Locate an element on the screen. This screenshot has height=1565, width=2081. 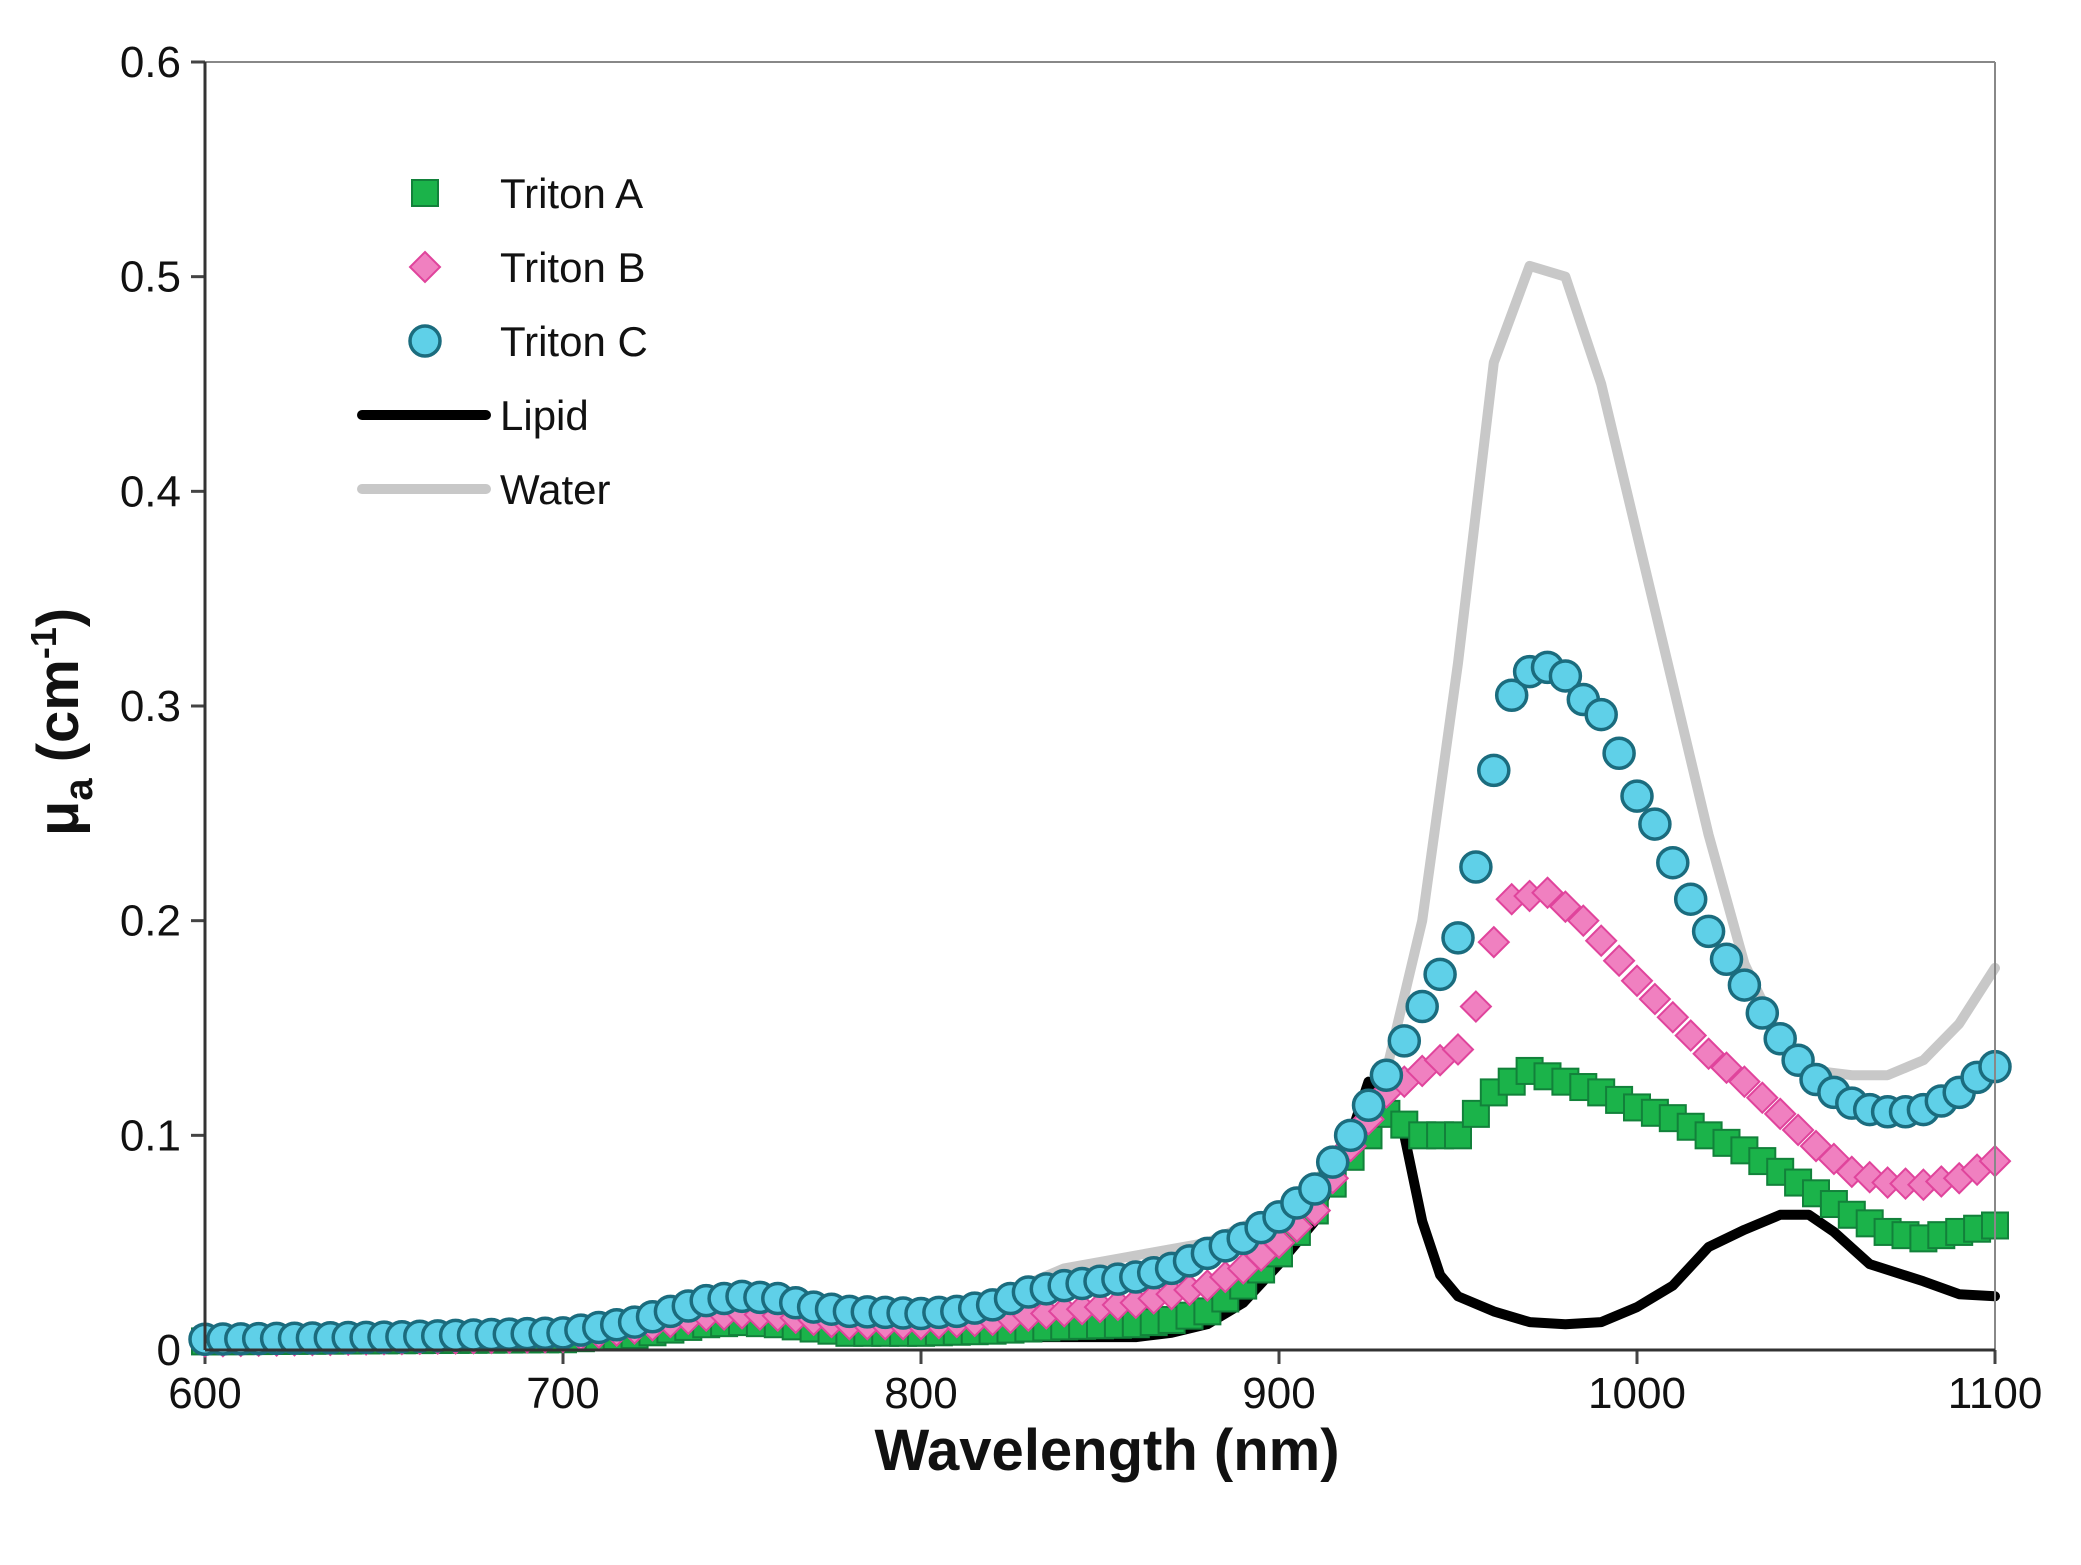
legend-label-lipid: Lipid is located at coordinates (544, 415).